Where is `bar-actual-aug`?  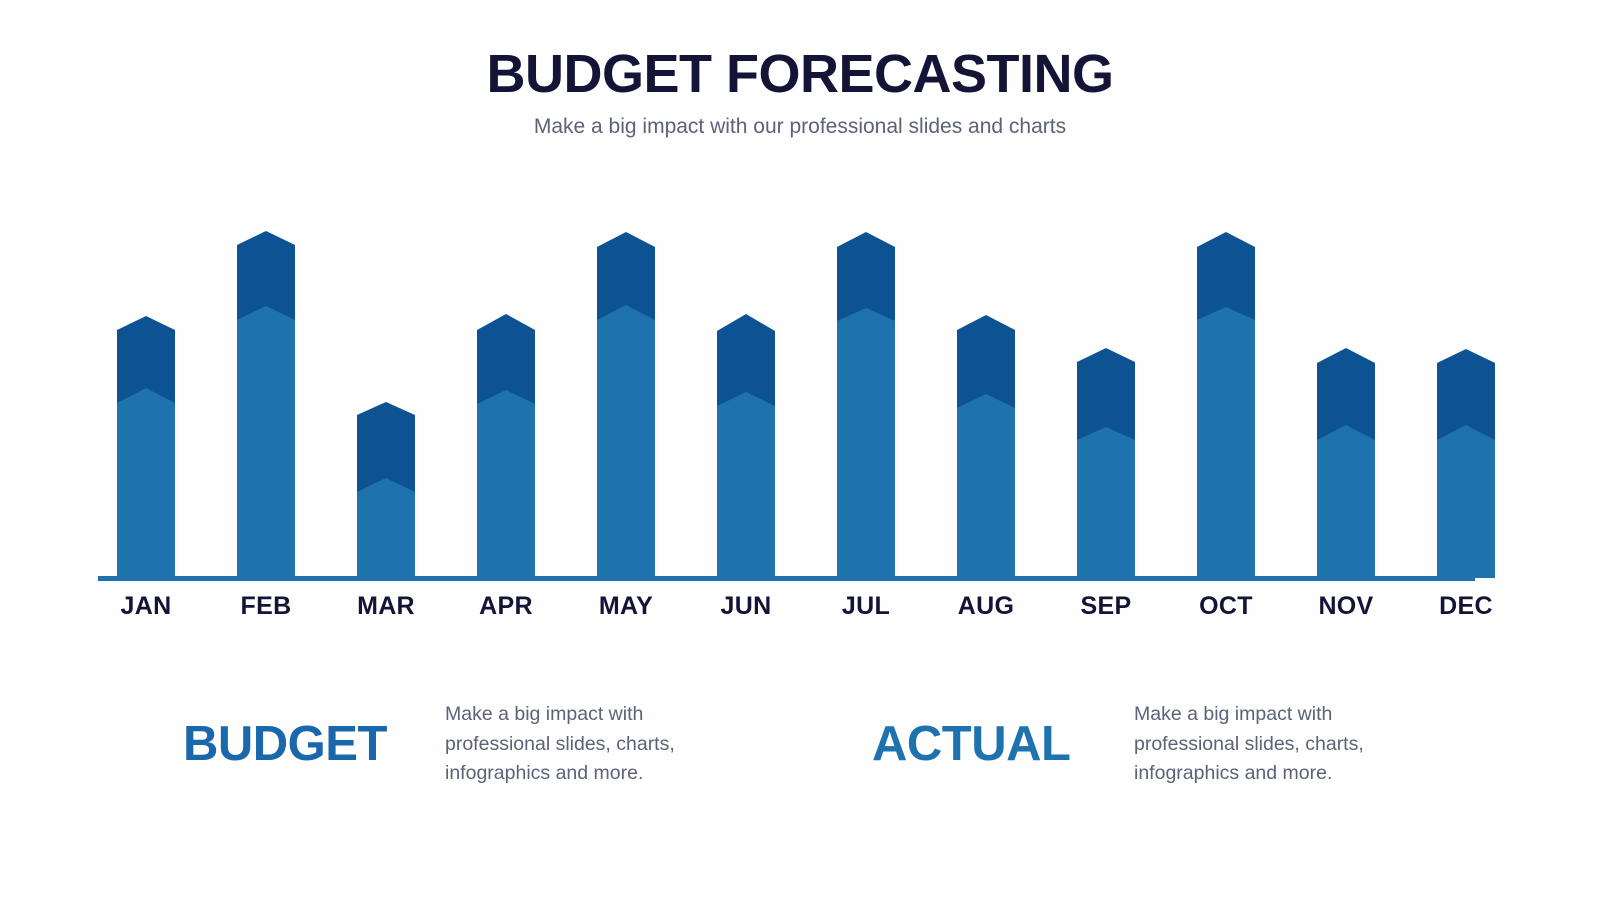 bar-actual-aug is located at coordinates (986, 486).